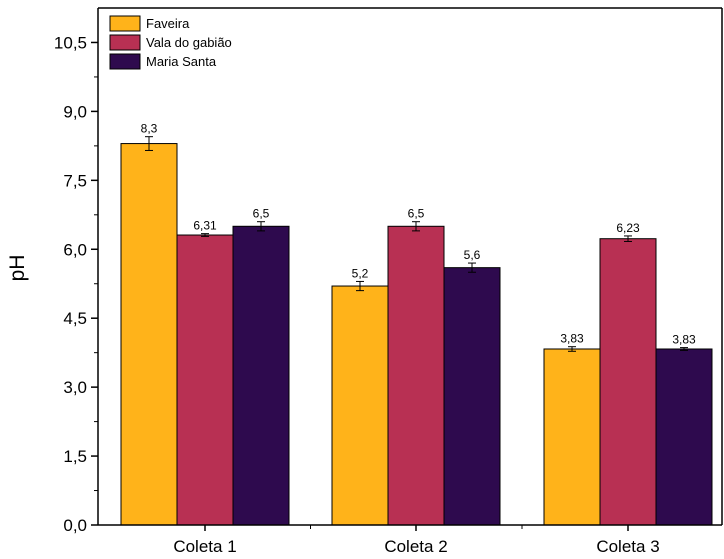  Describe the element at coordinates (75, 456) in the screenshot. I see `y-tick-label: 1,5` at that location.